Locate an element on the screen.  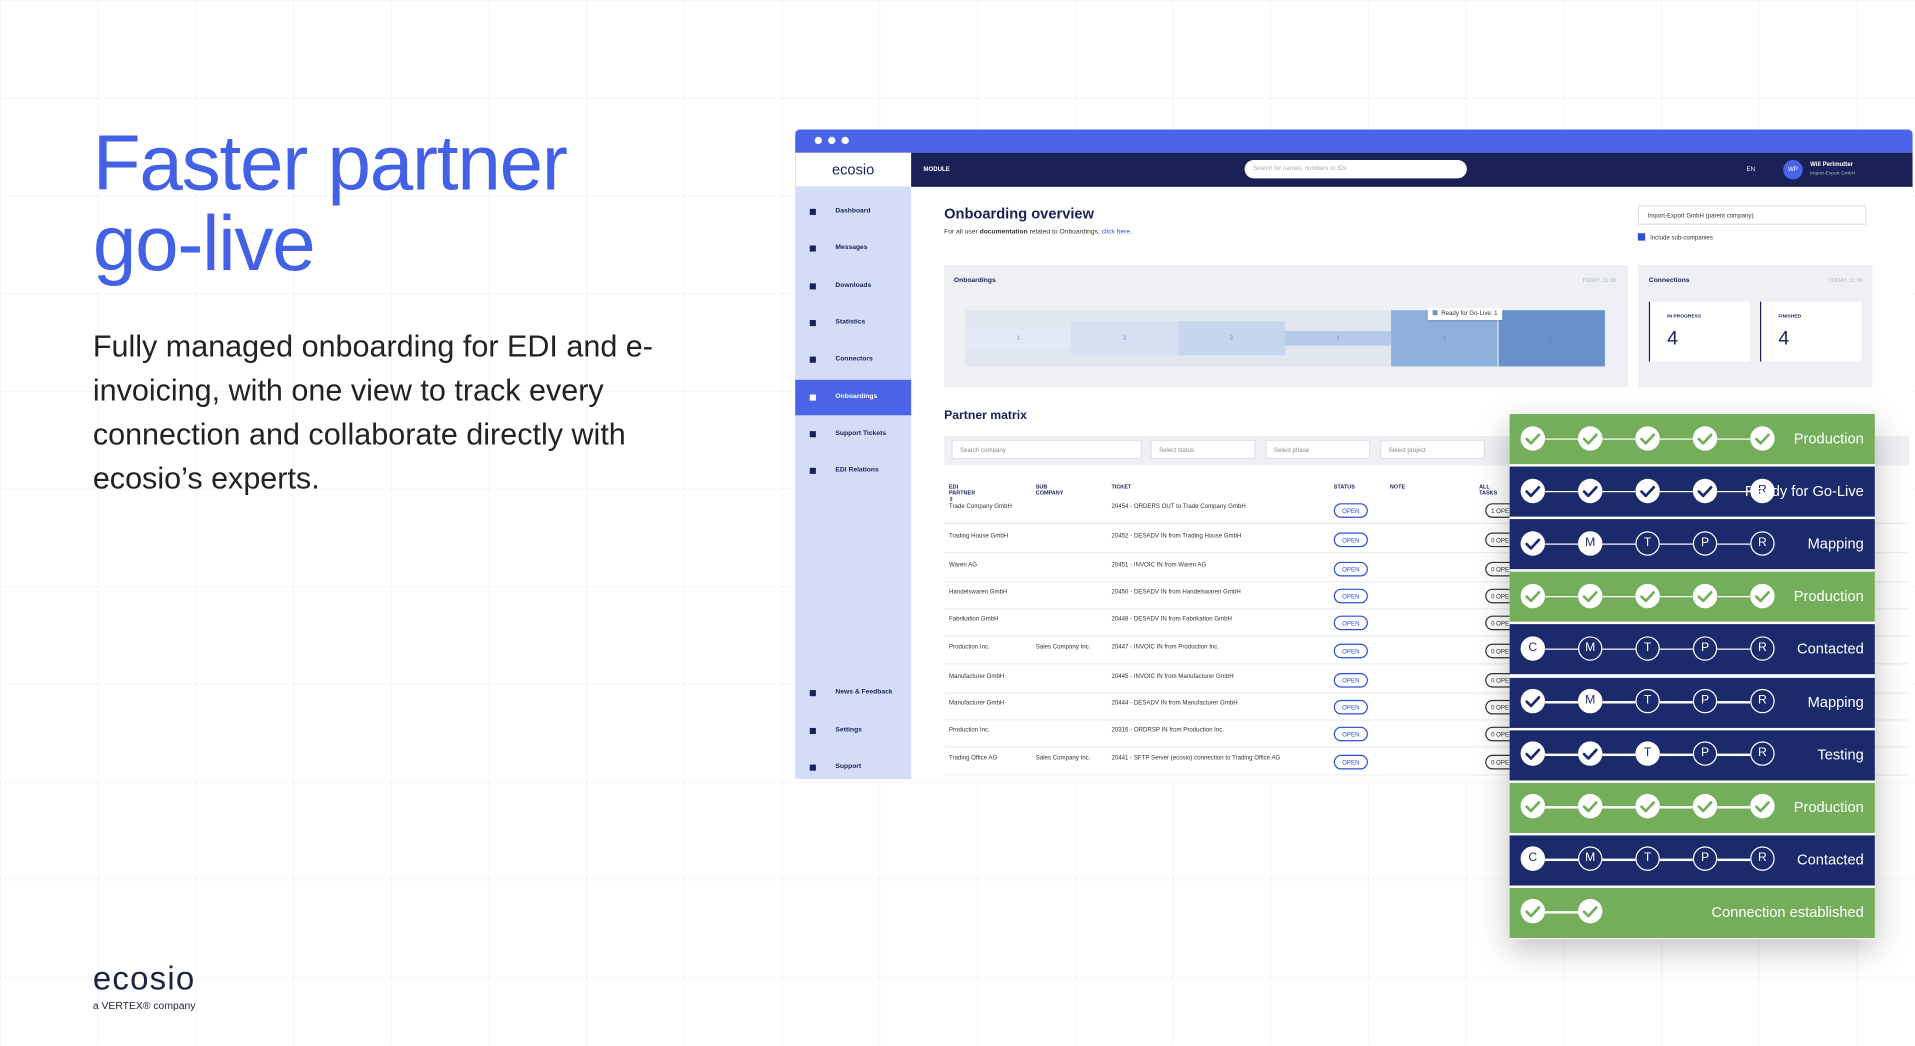
sidebar-item: Statistics is located at coordinates (853, 322).